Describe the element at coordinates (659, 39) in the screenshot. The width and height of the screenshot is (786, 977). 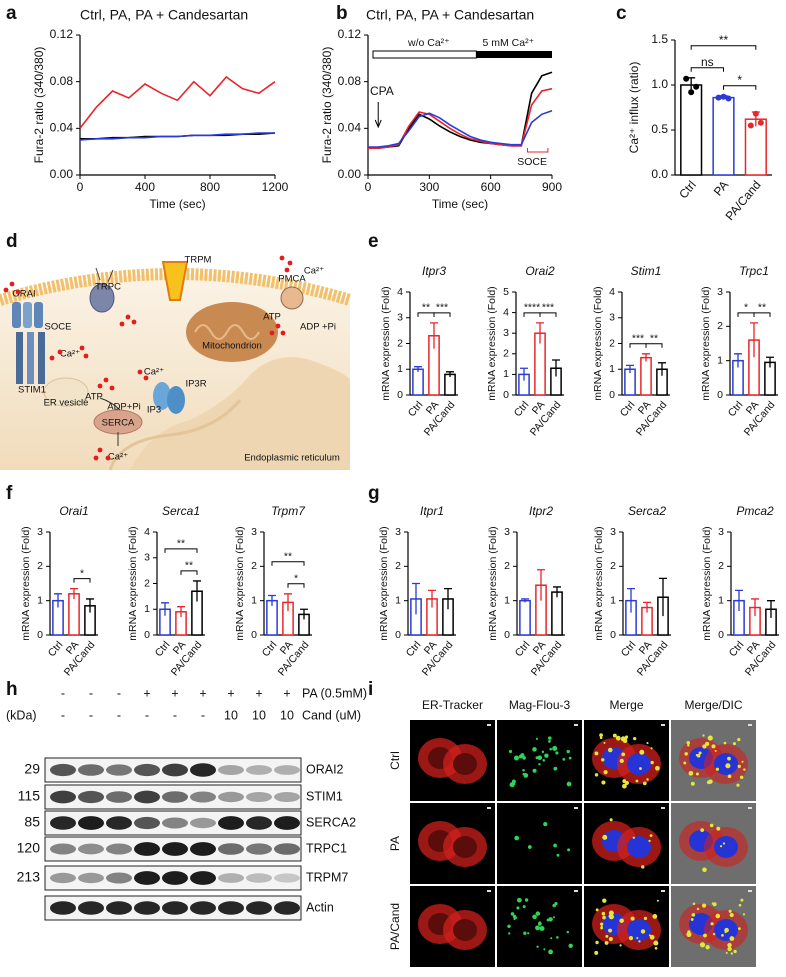
I see `y-tick-label: 1.5` at that location.